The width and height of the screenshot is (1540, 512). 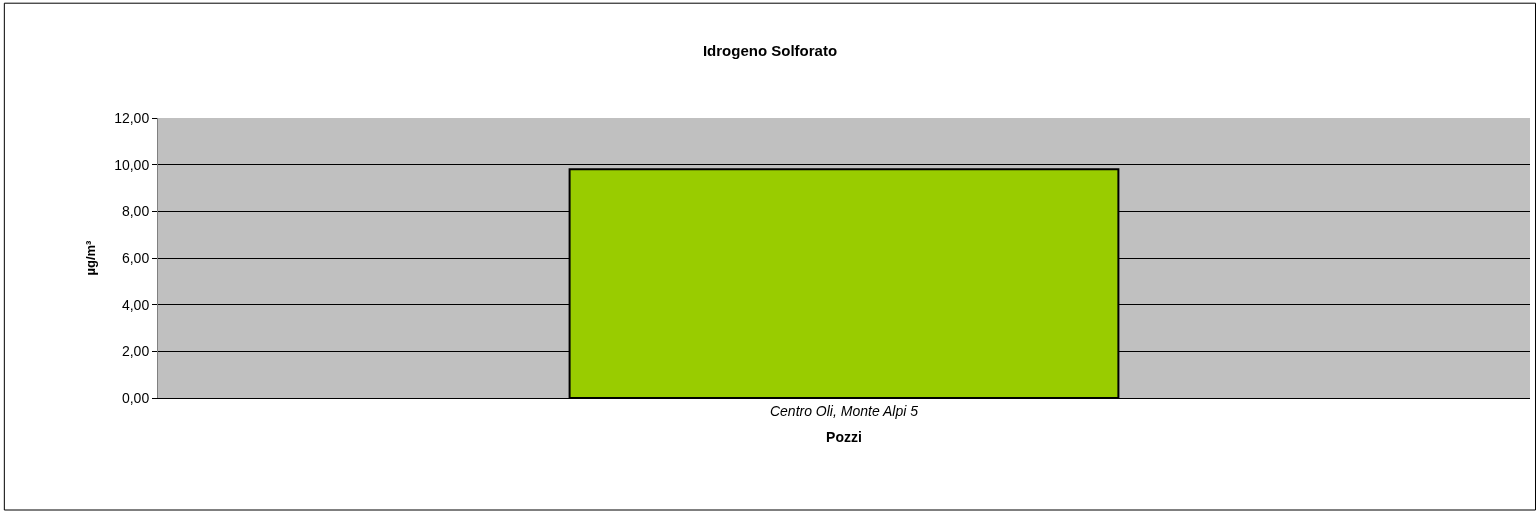 I want to click on x-tick-label: Centro Oli, Monte Alpi 5, so click(x=844, y=410).